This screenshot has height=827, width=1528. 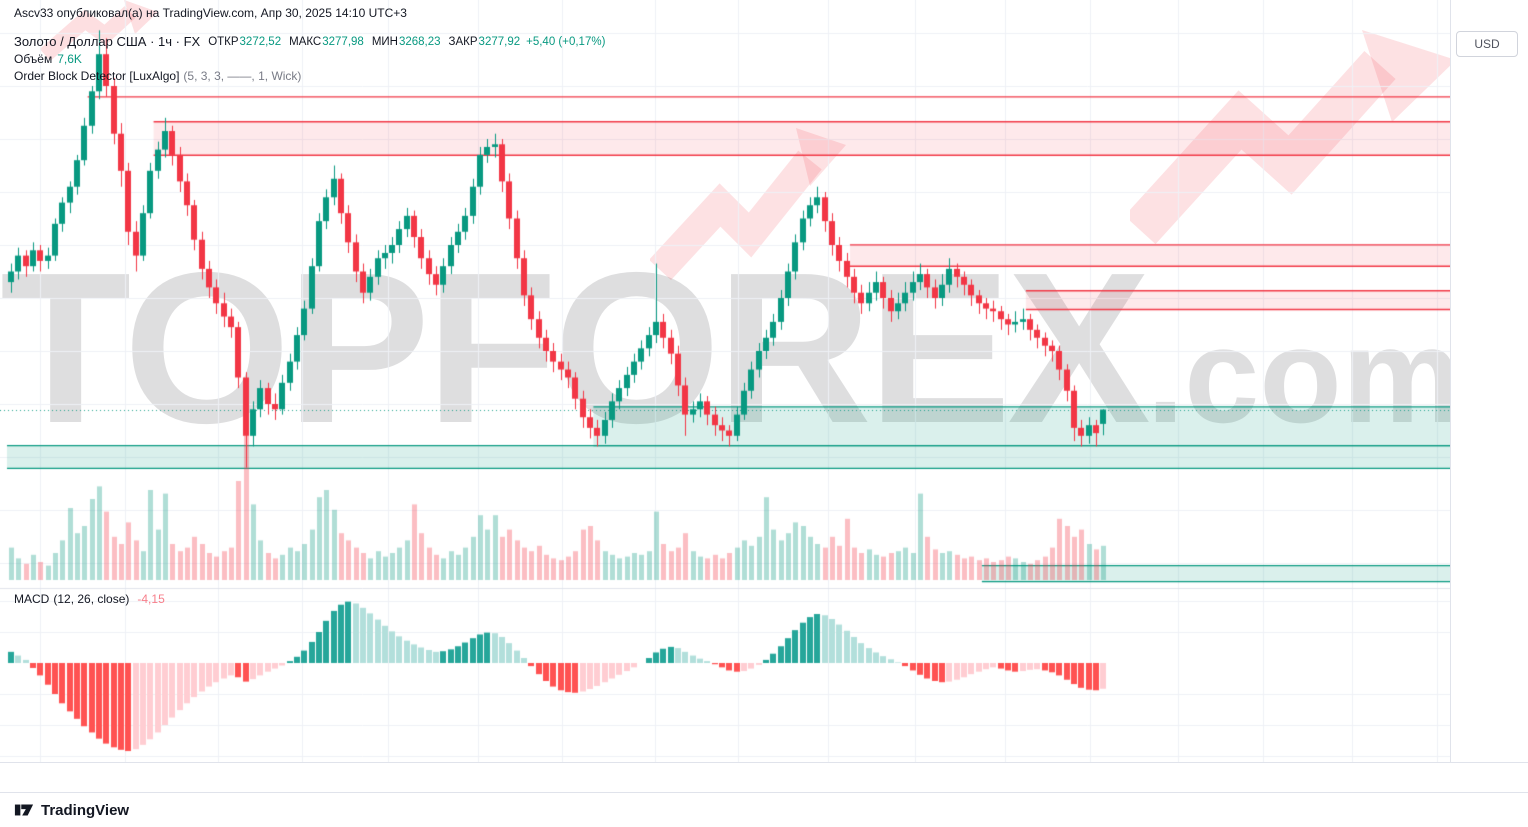 I want to click on time-axis, so click(x=764, y=777).